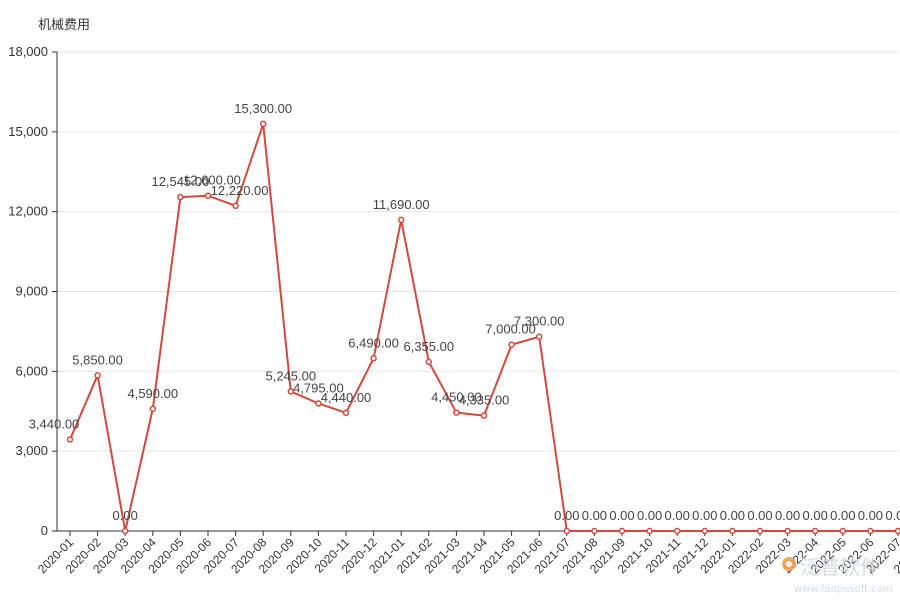 This screenshot has width=900, height=600. I want to click on data-label: 5,245.00, so click(290, 375).